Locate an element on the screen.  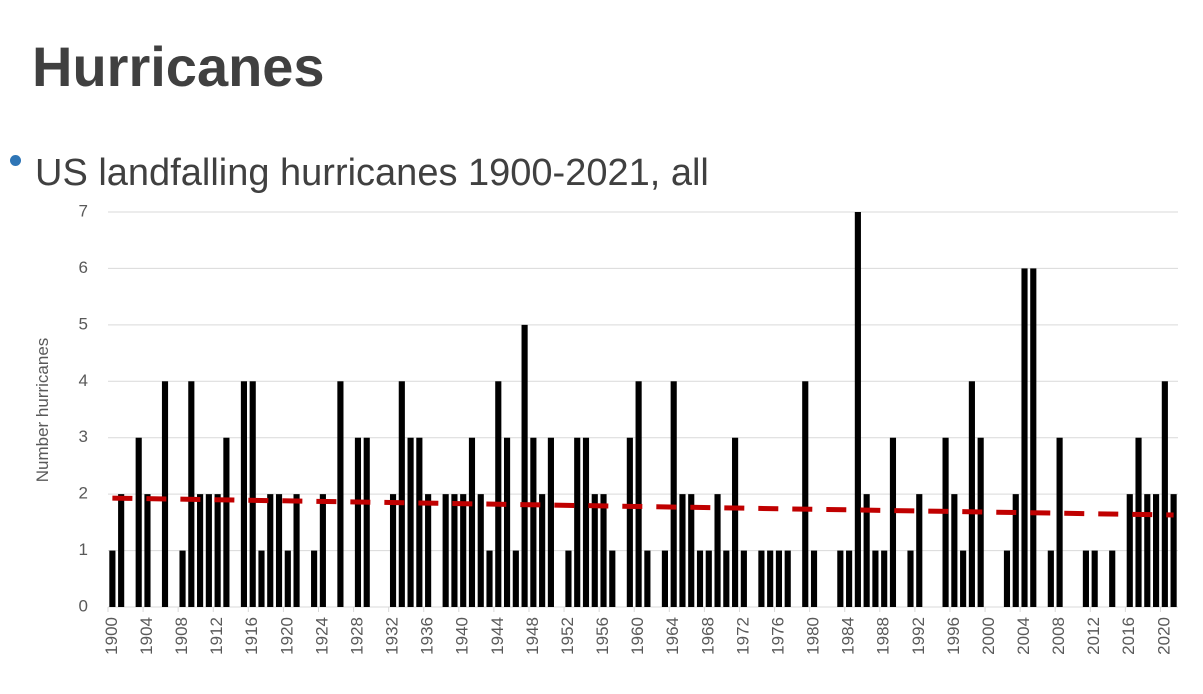
x-tick-label: 1984 is located at coordinates (848, 636).